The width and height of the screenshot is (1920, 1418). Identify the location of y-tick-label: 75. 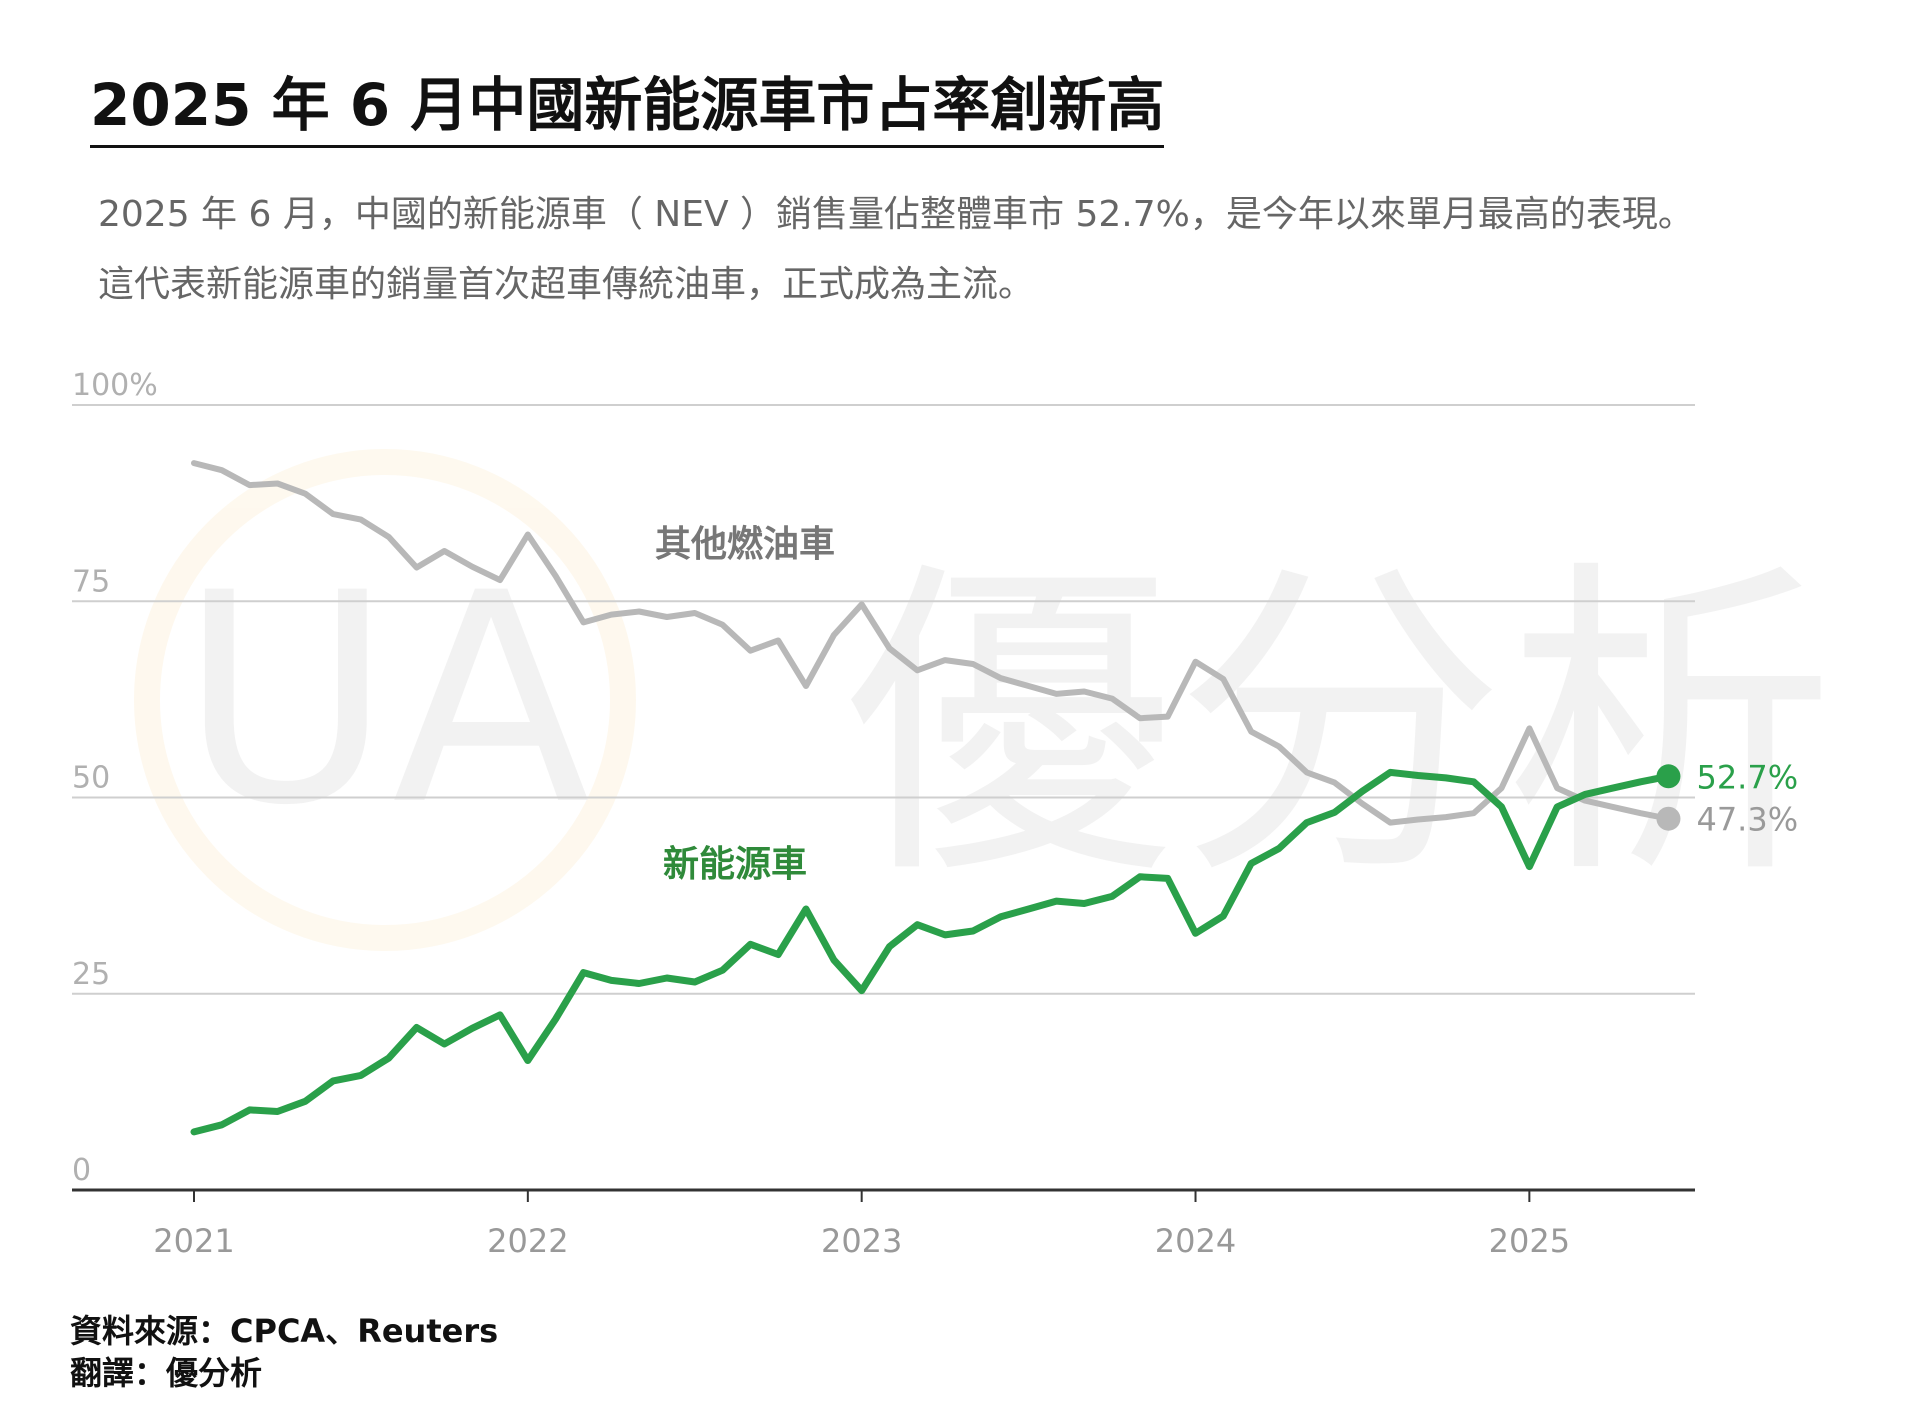
(91, 581).